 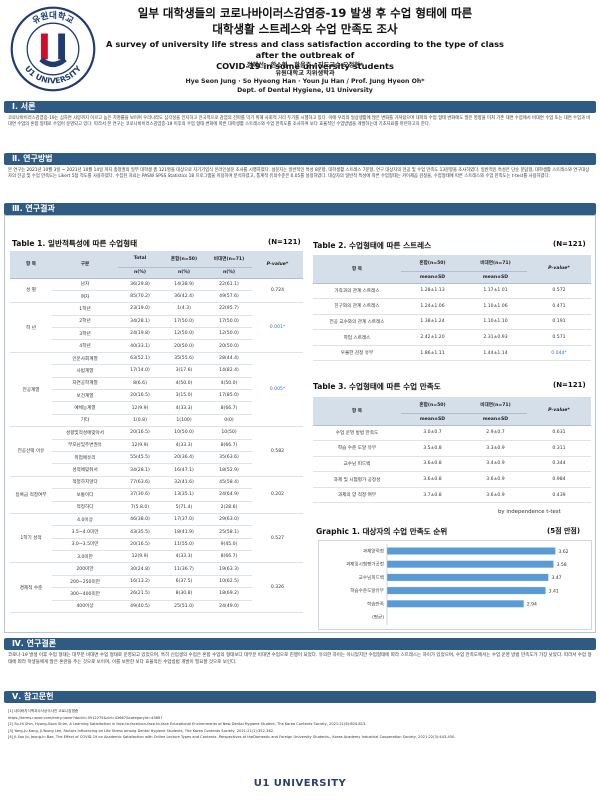 I want to click on section-conclusion-header: Ⅳ. 연구결론, so click(x=300, y=644).